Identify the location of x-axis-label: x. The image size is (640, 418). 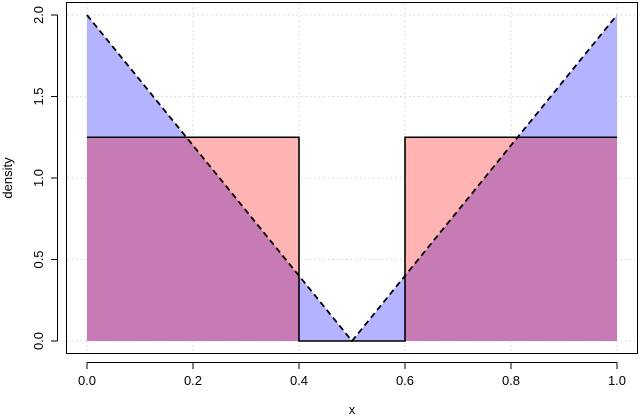
(352, 409).